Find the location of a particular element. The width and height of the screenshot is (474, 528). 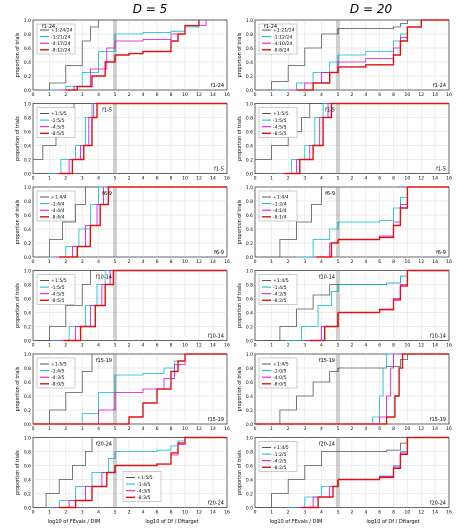

legend-label: -1:2/5 is located at coordinates (280, 455).